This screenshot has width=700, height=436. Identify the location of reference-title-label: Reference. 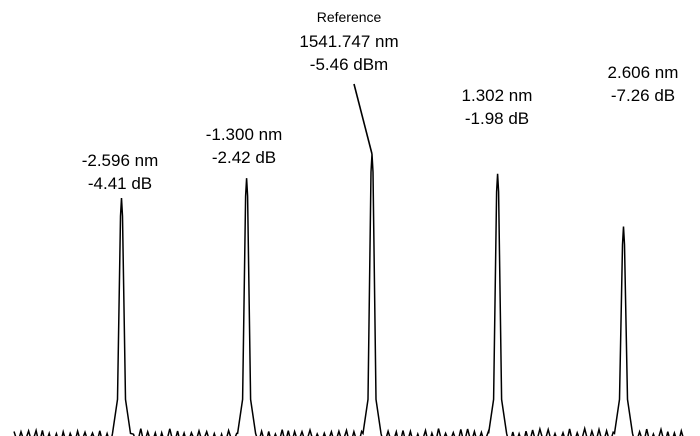
(349, 17).